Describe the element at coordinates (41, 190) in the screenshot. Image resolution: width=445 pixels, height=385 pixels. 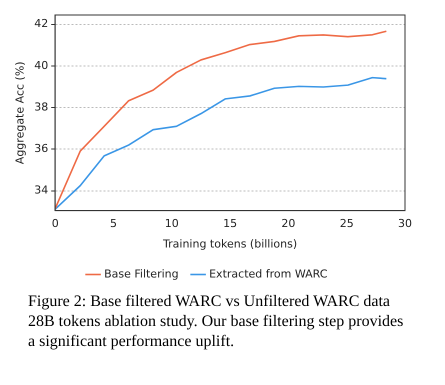
I see `y-tick-label: 34` at that location.